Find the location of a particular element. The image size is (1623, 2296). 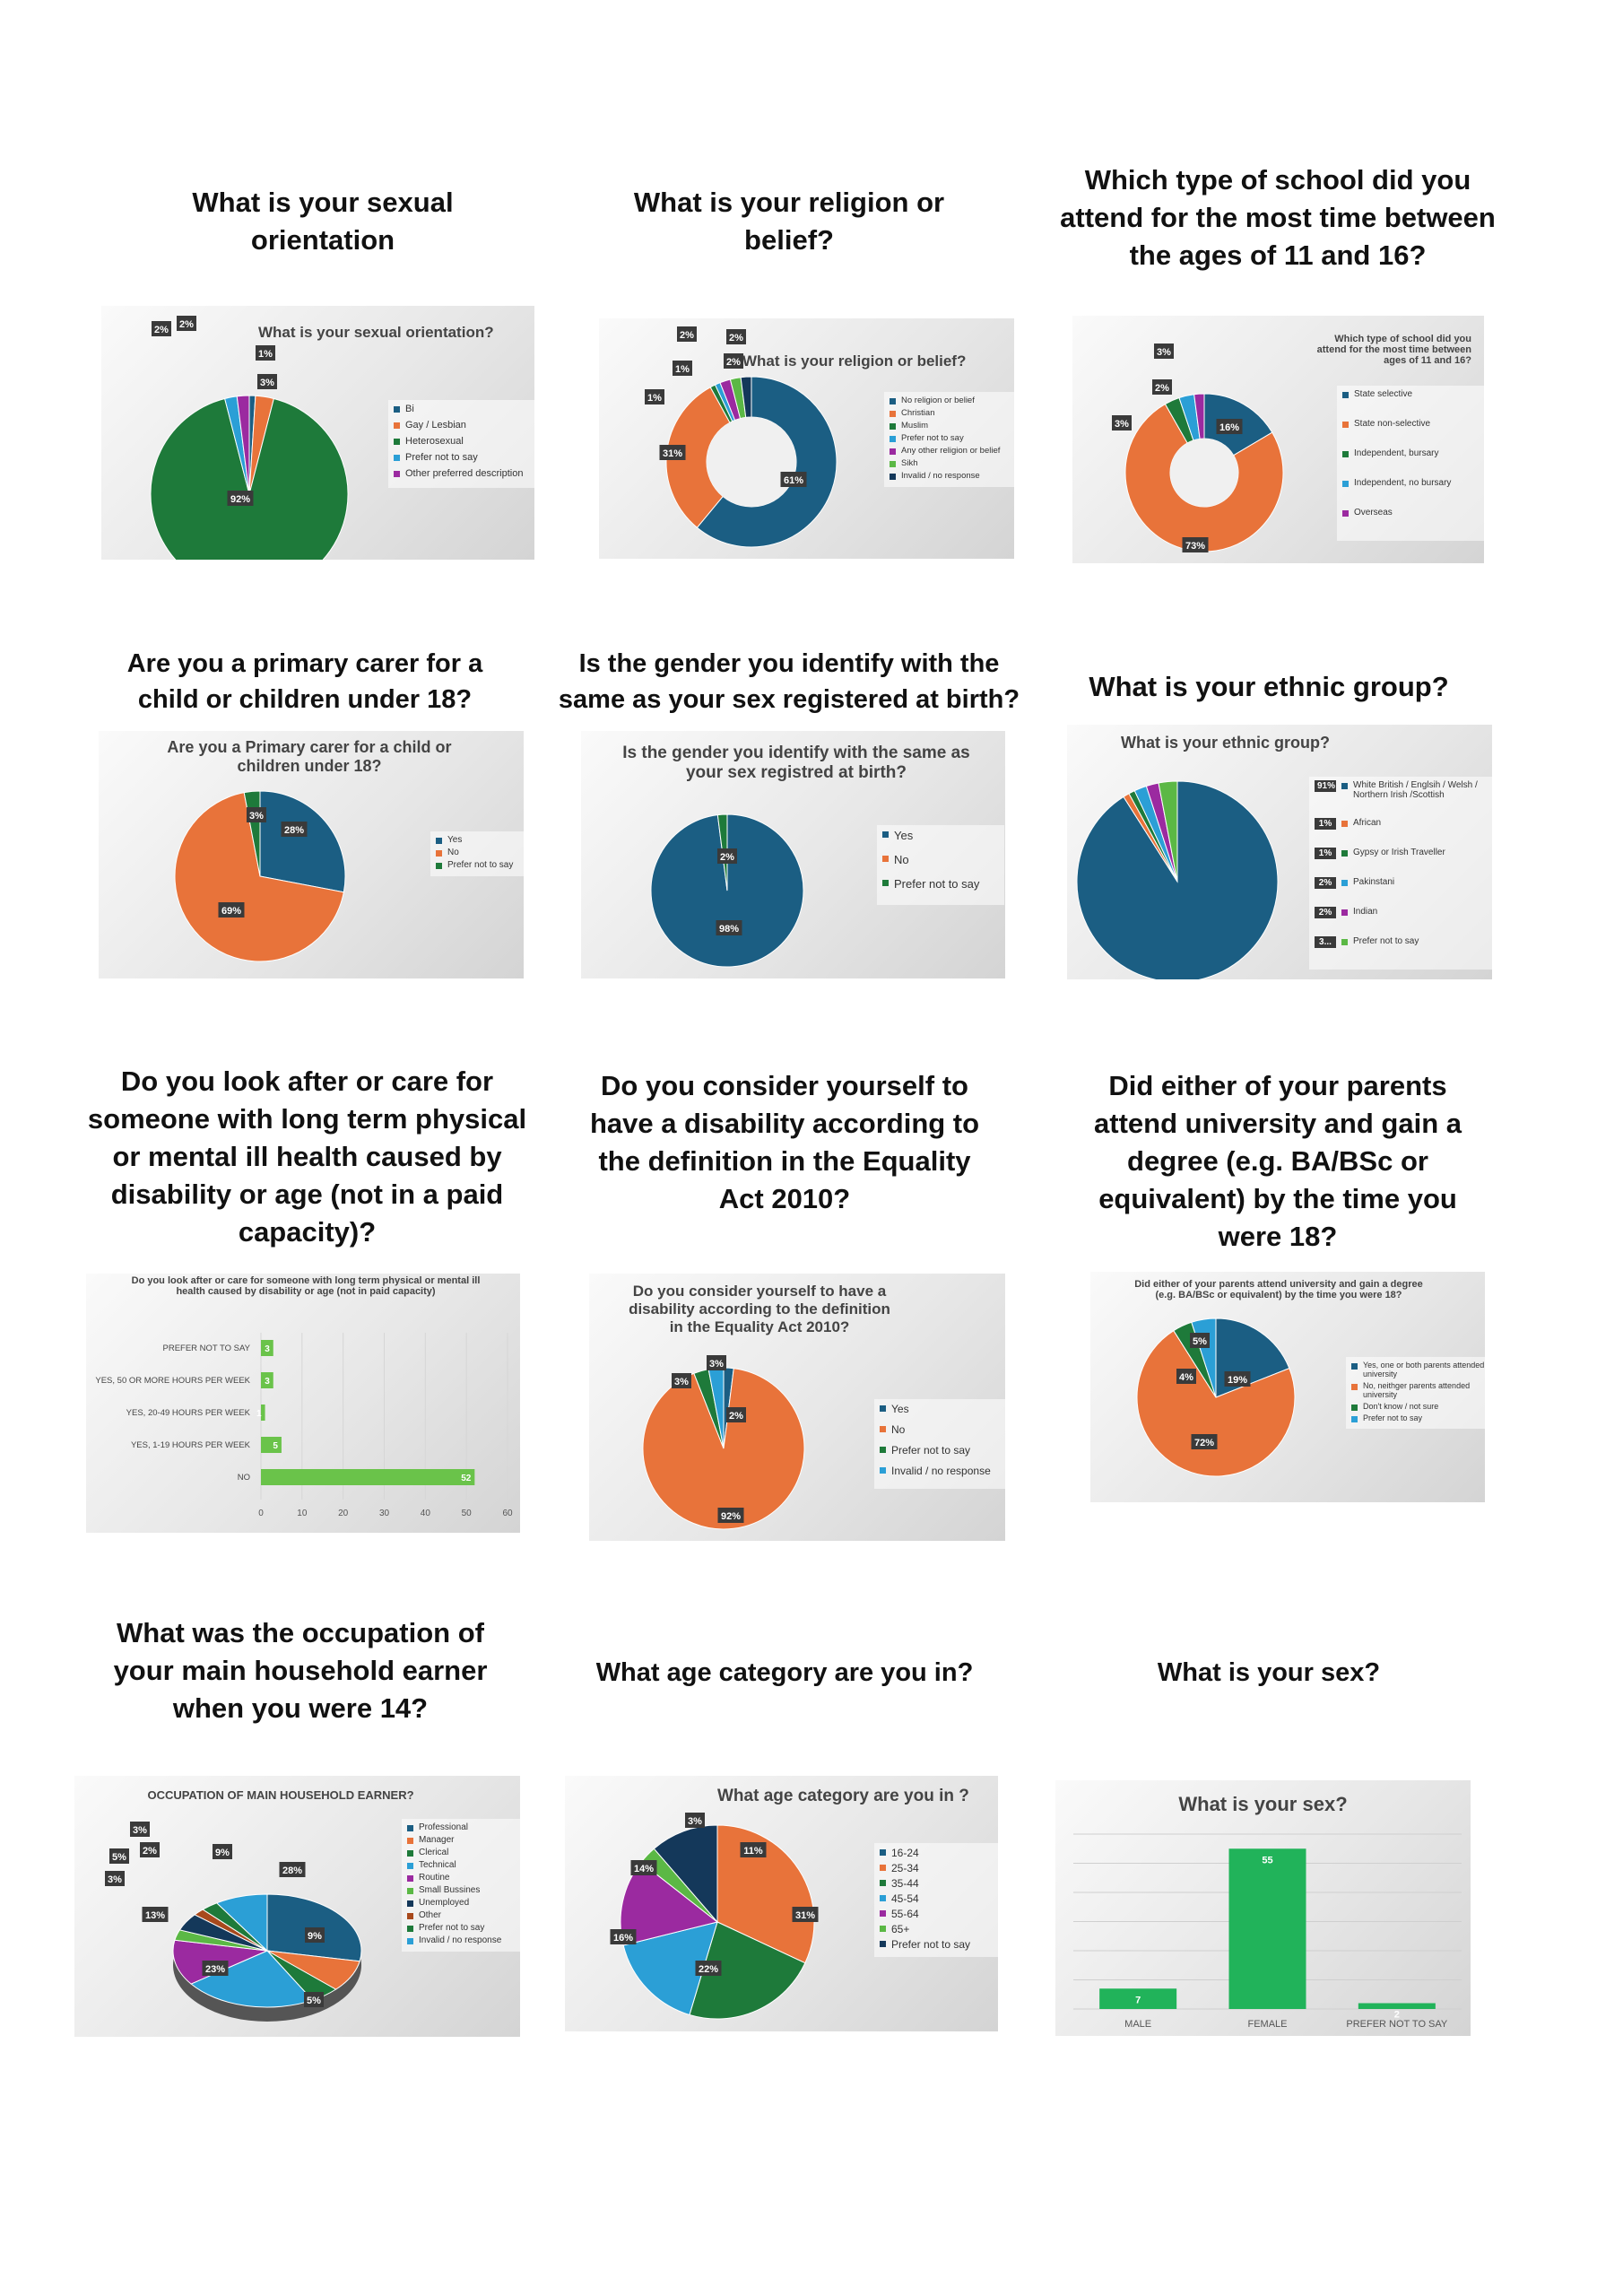

chart-svg is located at coordinates (1177, 879).